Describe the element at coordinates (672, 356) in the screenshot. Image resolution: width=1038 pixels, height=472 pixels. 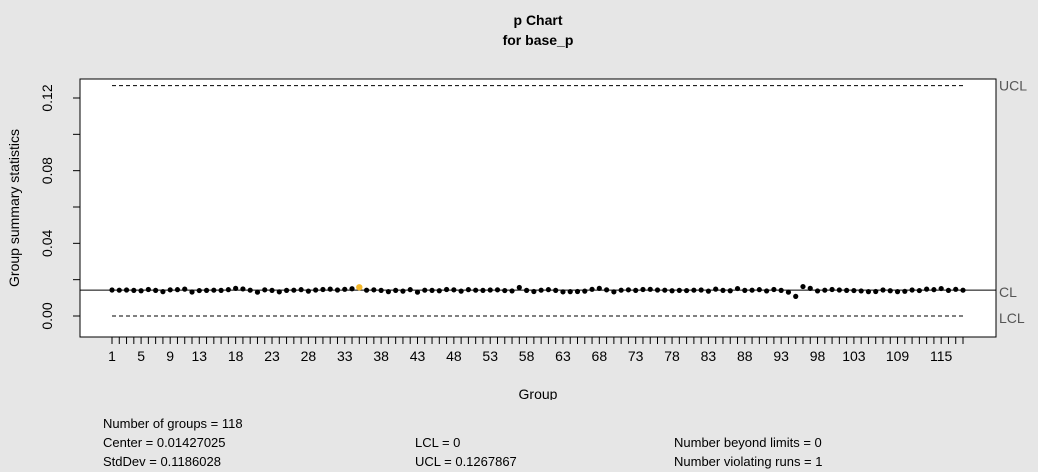
I see `x-tick-label: 78` at that location.